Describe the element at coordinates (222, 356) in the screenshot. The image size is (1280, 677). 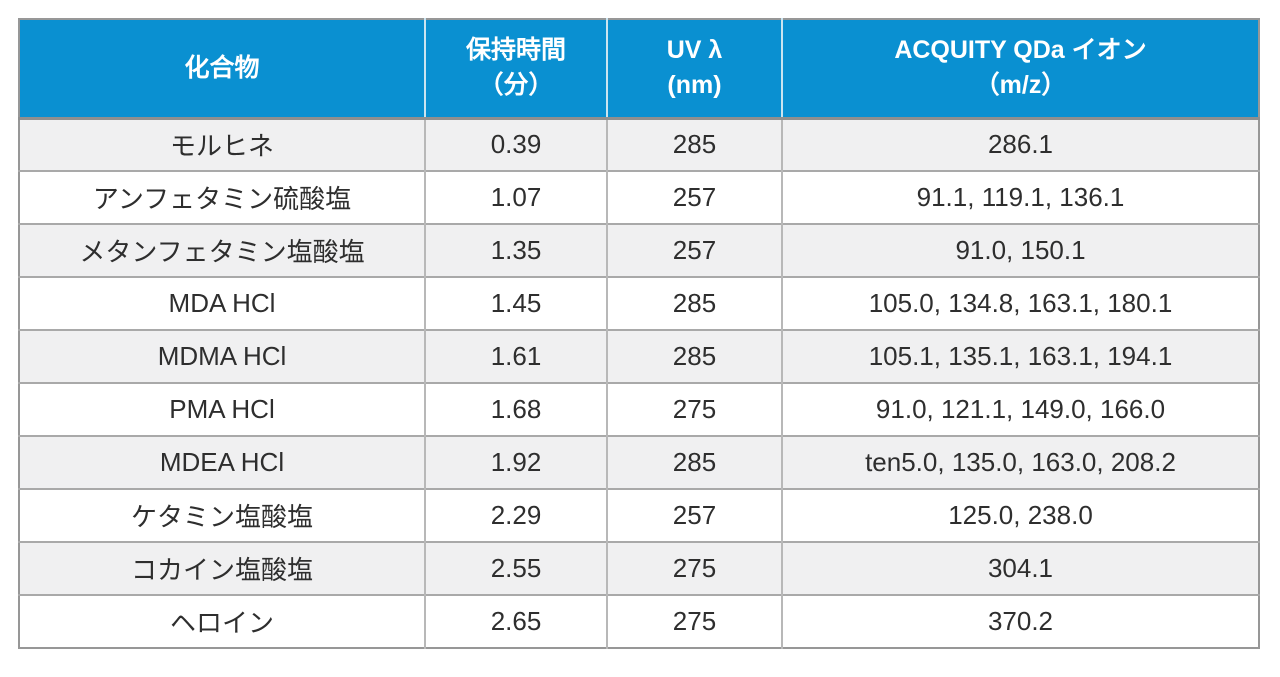
I see `cell-compound: MDMA HCl` at that location.